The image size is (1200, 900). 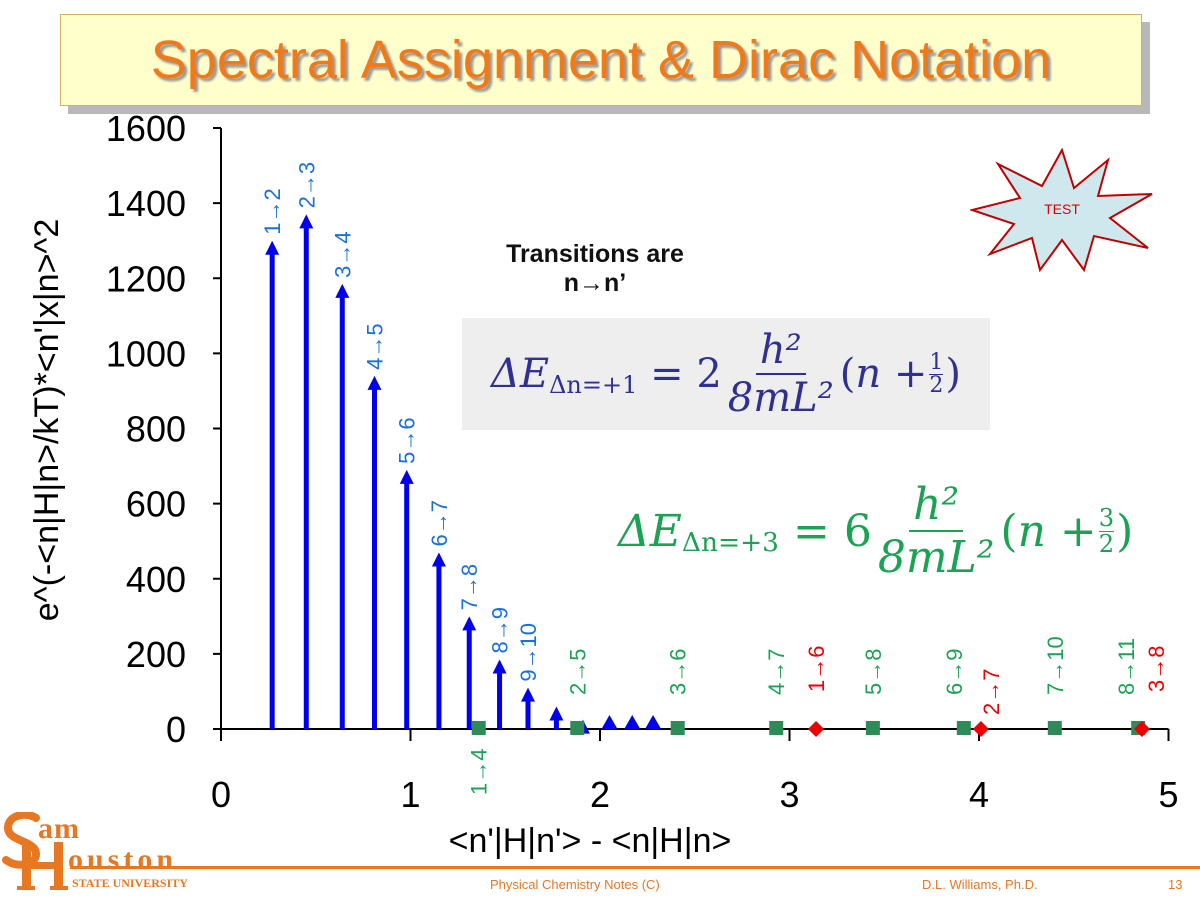 I want to click on transition-label: 8→9, so click(x=500, y=630).